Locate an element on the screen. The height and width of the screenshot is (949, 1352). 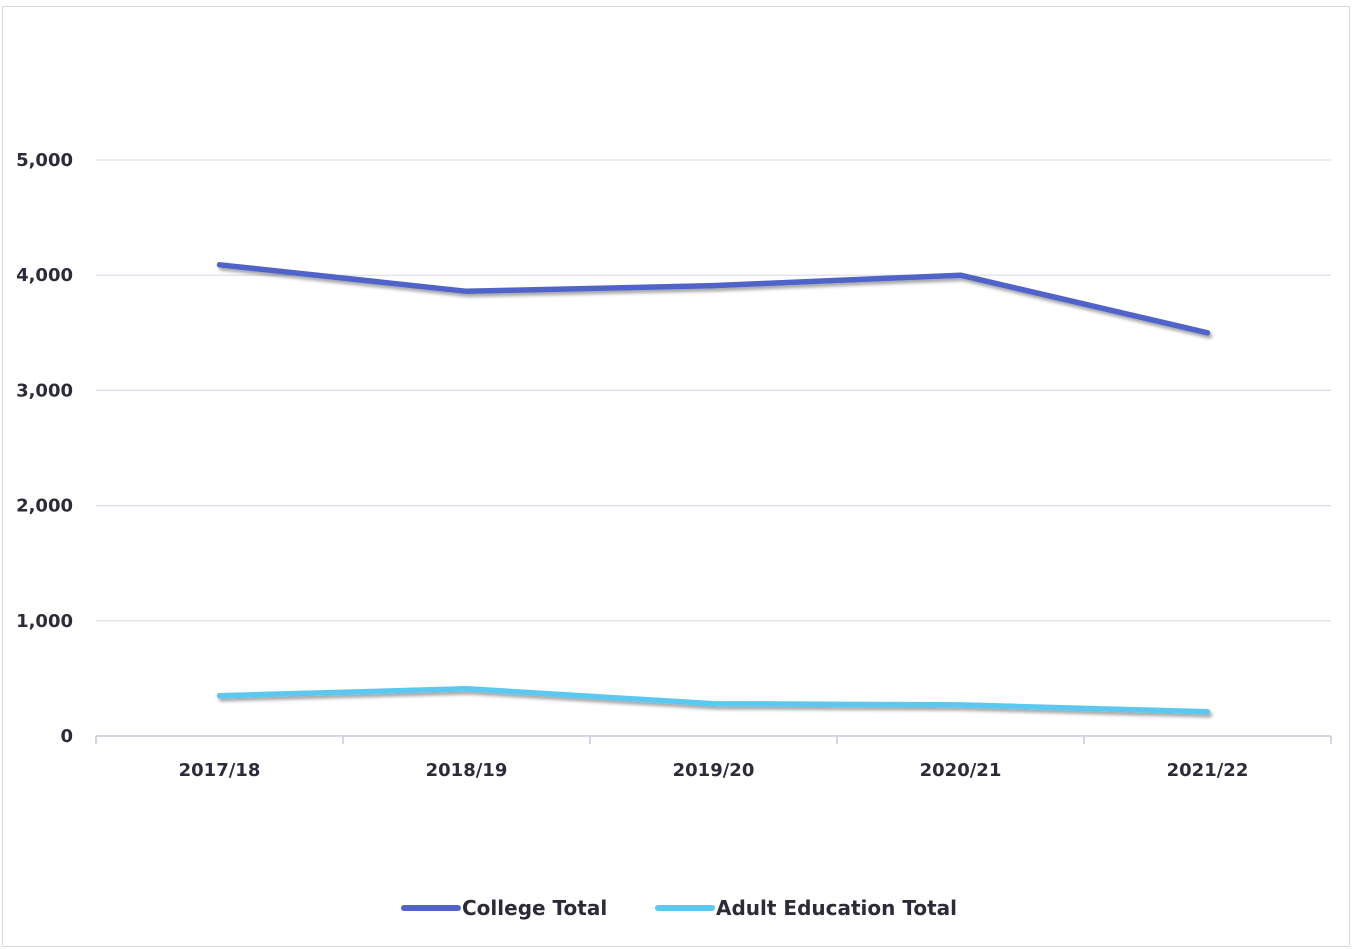
y-tick-label: 2,000 is located at coordinates (44, 506).